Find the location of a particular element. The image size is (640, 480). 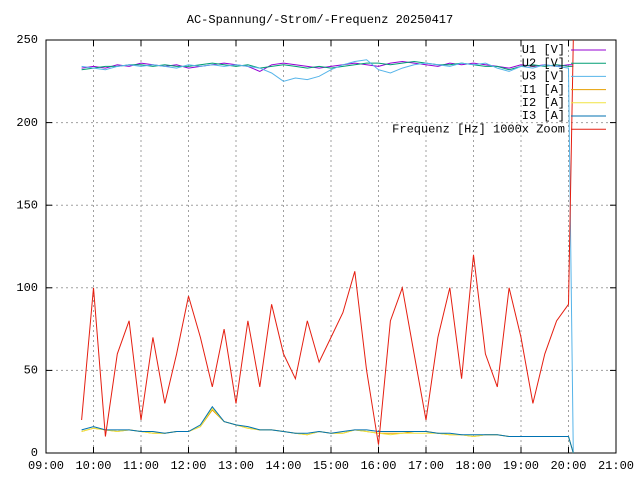

x-tick-label: 14:00 is located at coordinates (283, 466).